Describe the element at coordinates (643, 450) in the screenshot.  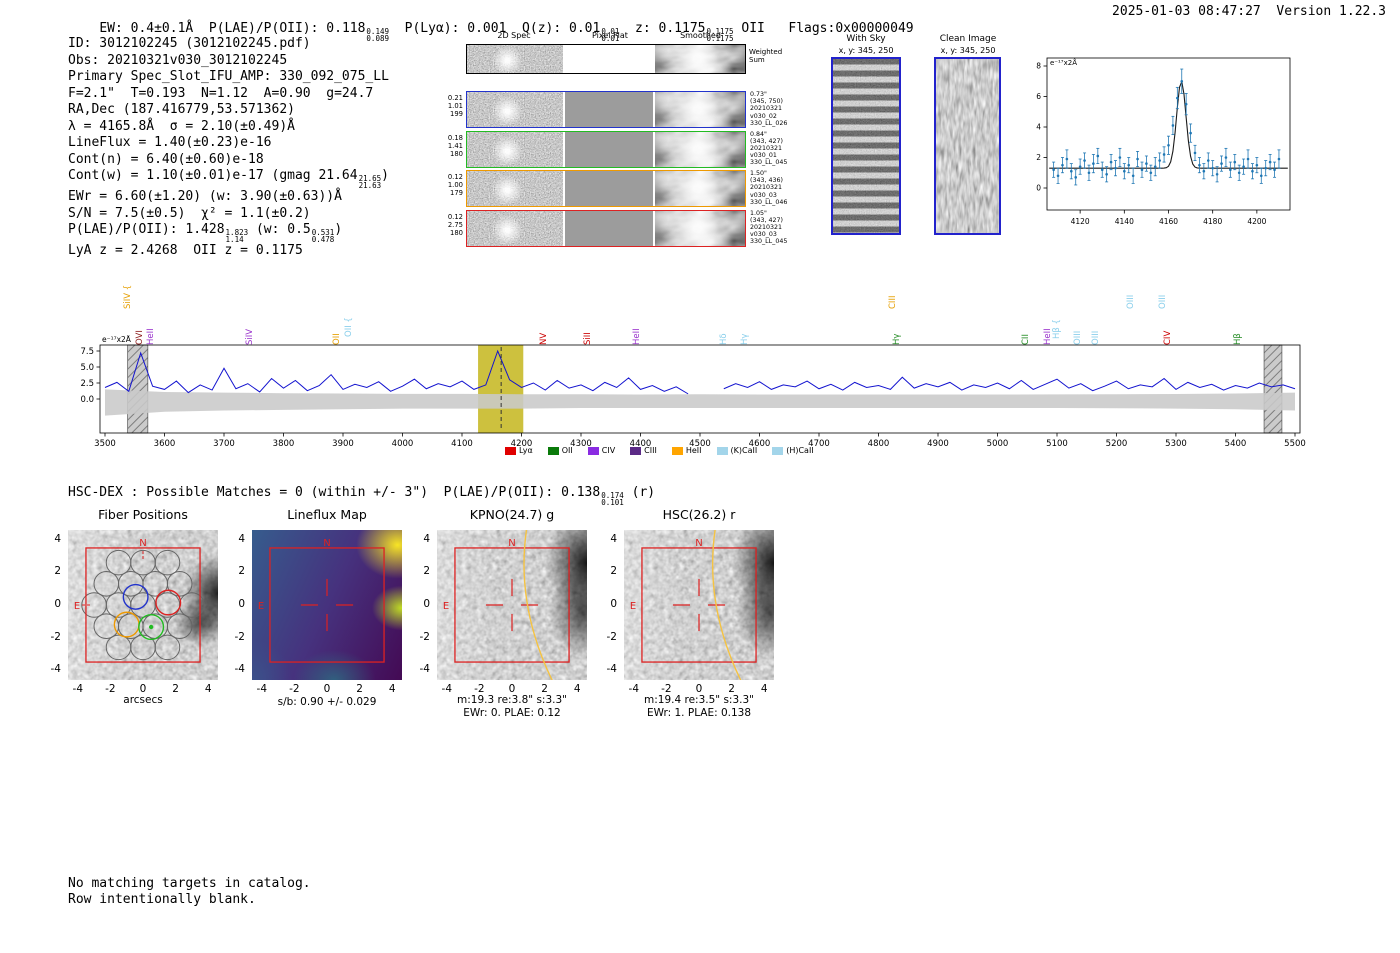
I see `legend-item: CIII` at that location.